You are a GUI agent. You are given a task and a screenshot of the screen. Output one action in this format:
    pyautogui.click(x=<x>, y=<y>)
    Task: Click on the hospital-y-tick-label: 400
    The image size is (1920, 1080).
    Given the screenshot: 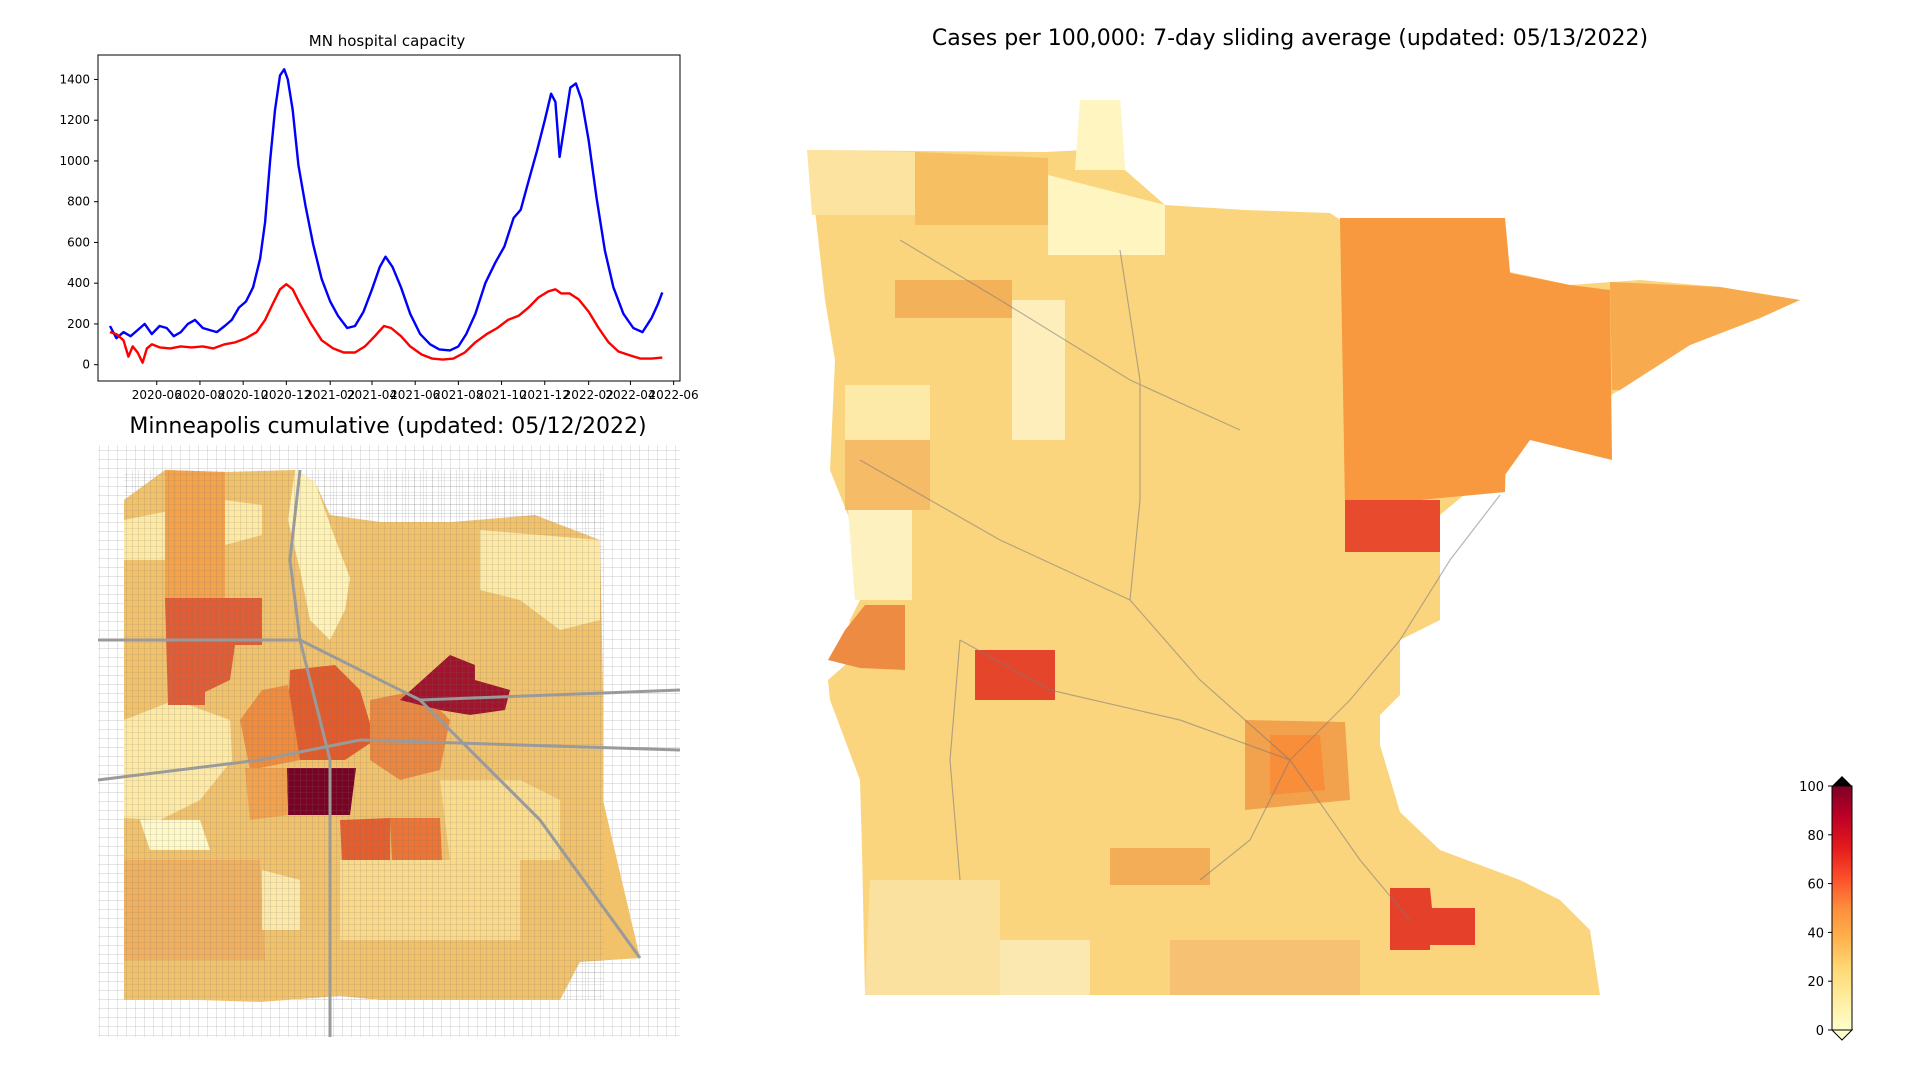 What is the action you would take?
    pyautogui.click(x=78, y=283)
    